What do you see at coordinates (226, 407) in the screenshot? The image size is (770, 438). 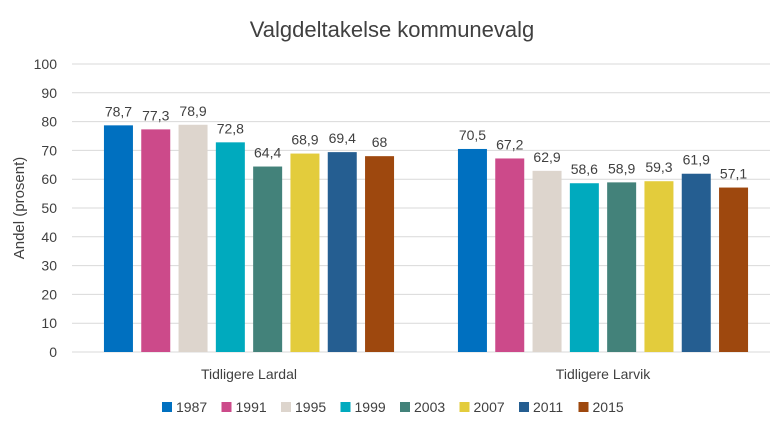 I see `legend-swatch-1991` at bounding box center [226, 407].